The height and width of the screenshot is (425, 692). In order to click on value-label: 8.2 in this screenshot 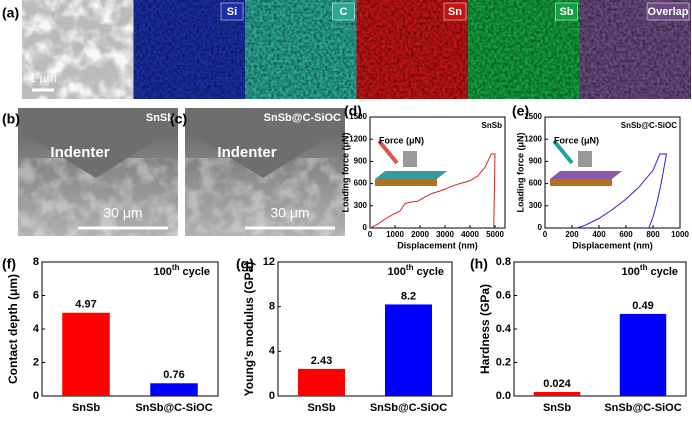, I will do `click(408, 296)`.